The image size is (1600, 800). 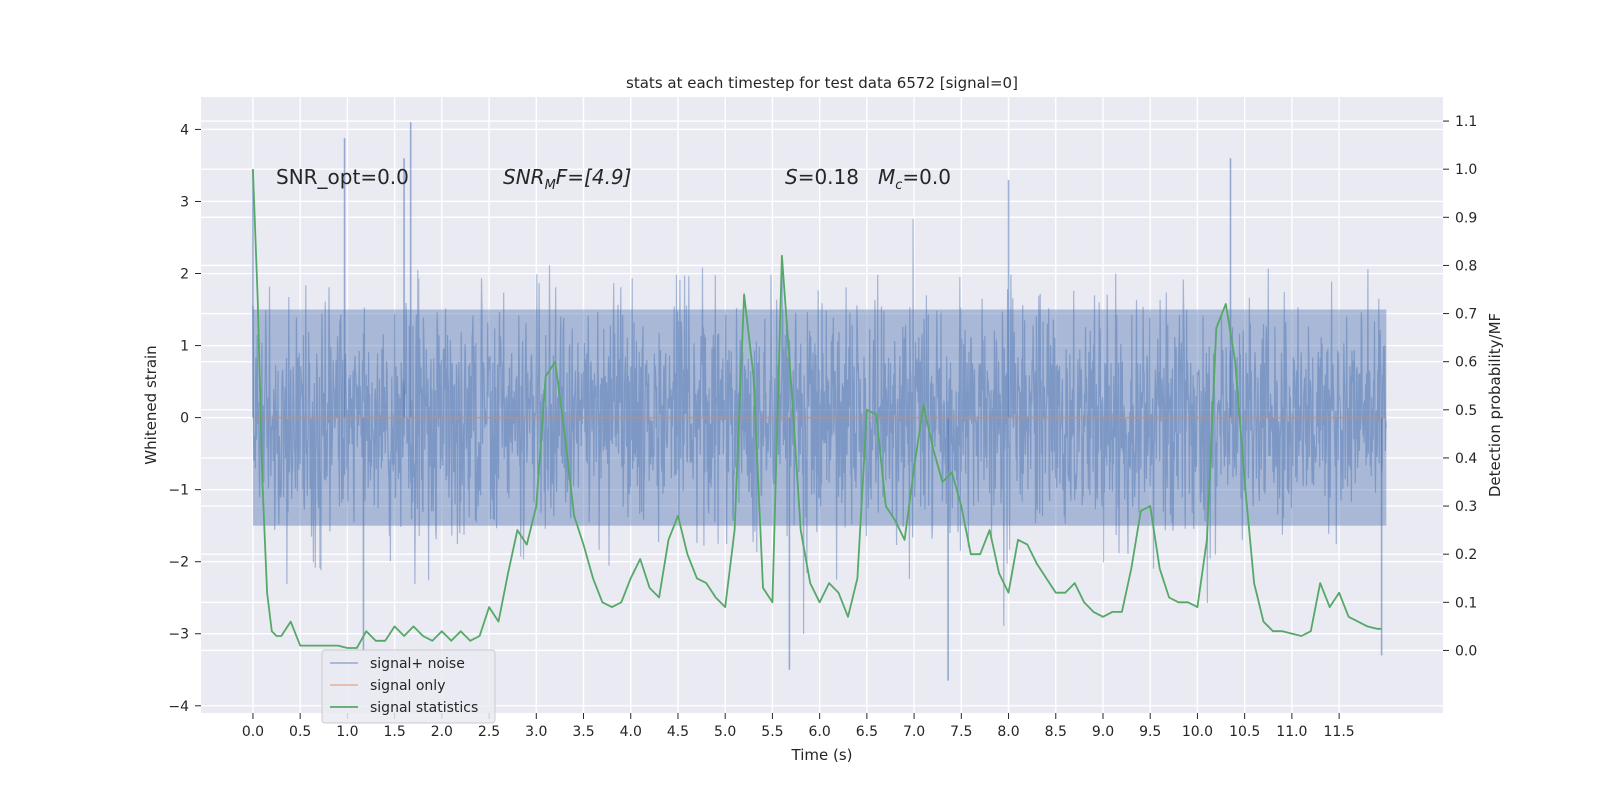 I want to click on annotation-snr-mf: SNRMF=[4.9], so click(x=567, y=179).